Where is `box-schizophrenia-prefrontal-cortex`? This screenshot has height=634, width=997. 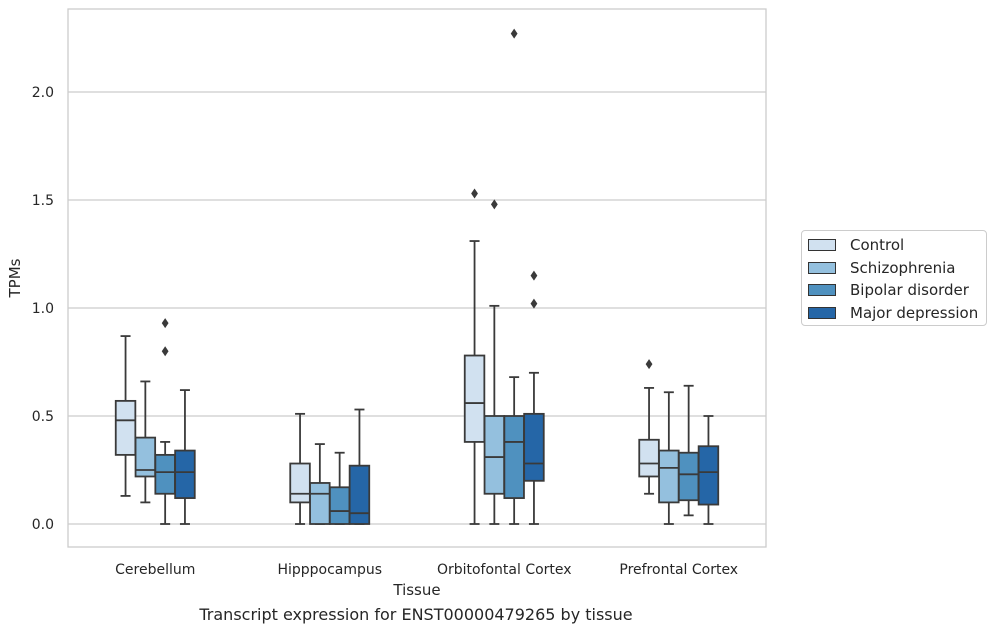
box-schizophrenia-prefrontal-cortex is located at coordinates (669, 458).